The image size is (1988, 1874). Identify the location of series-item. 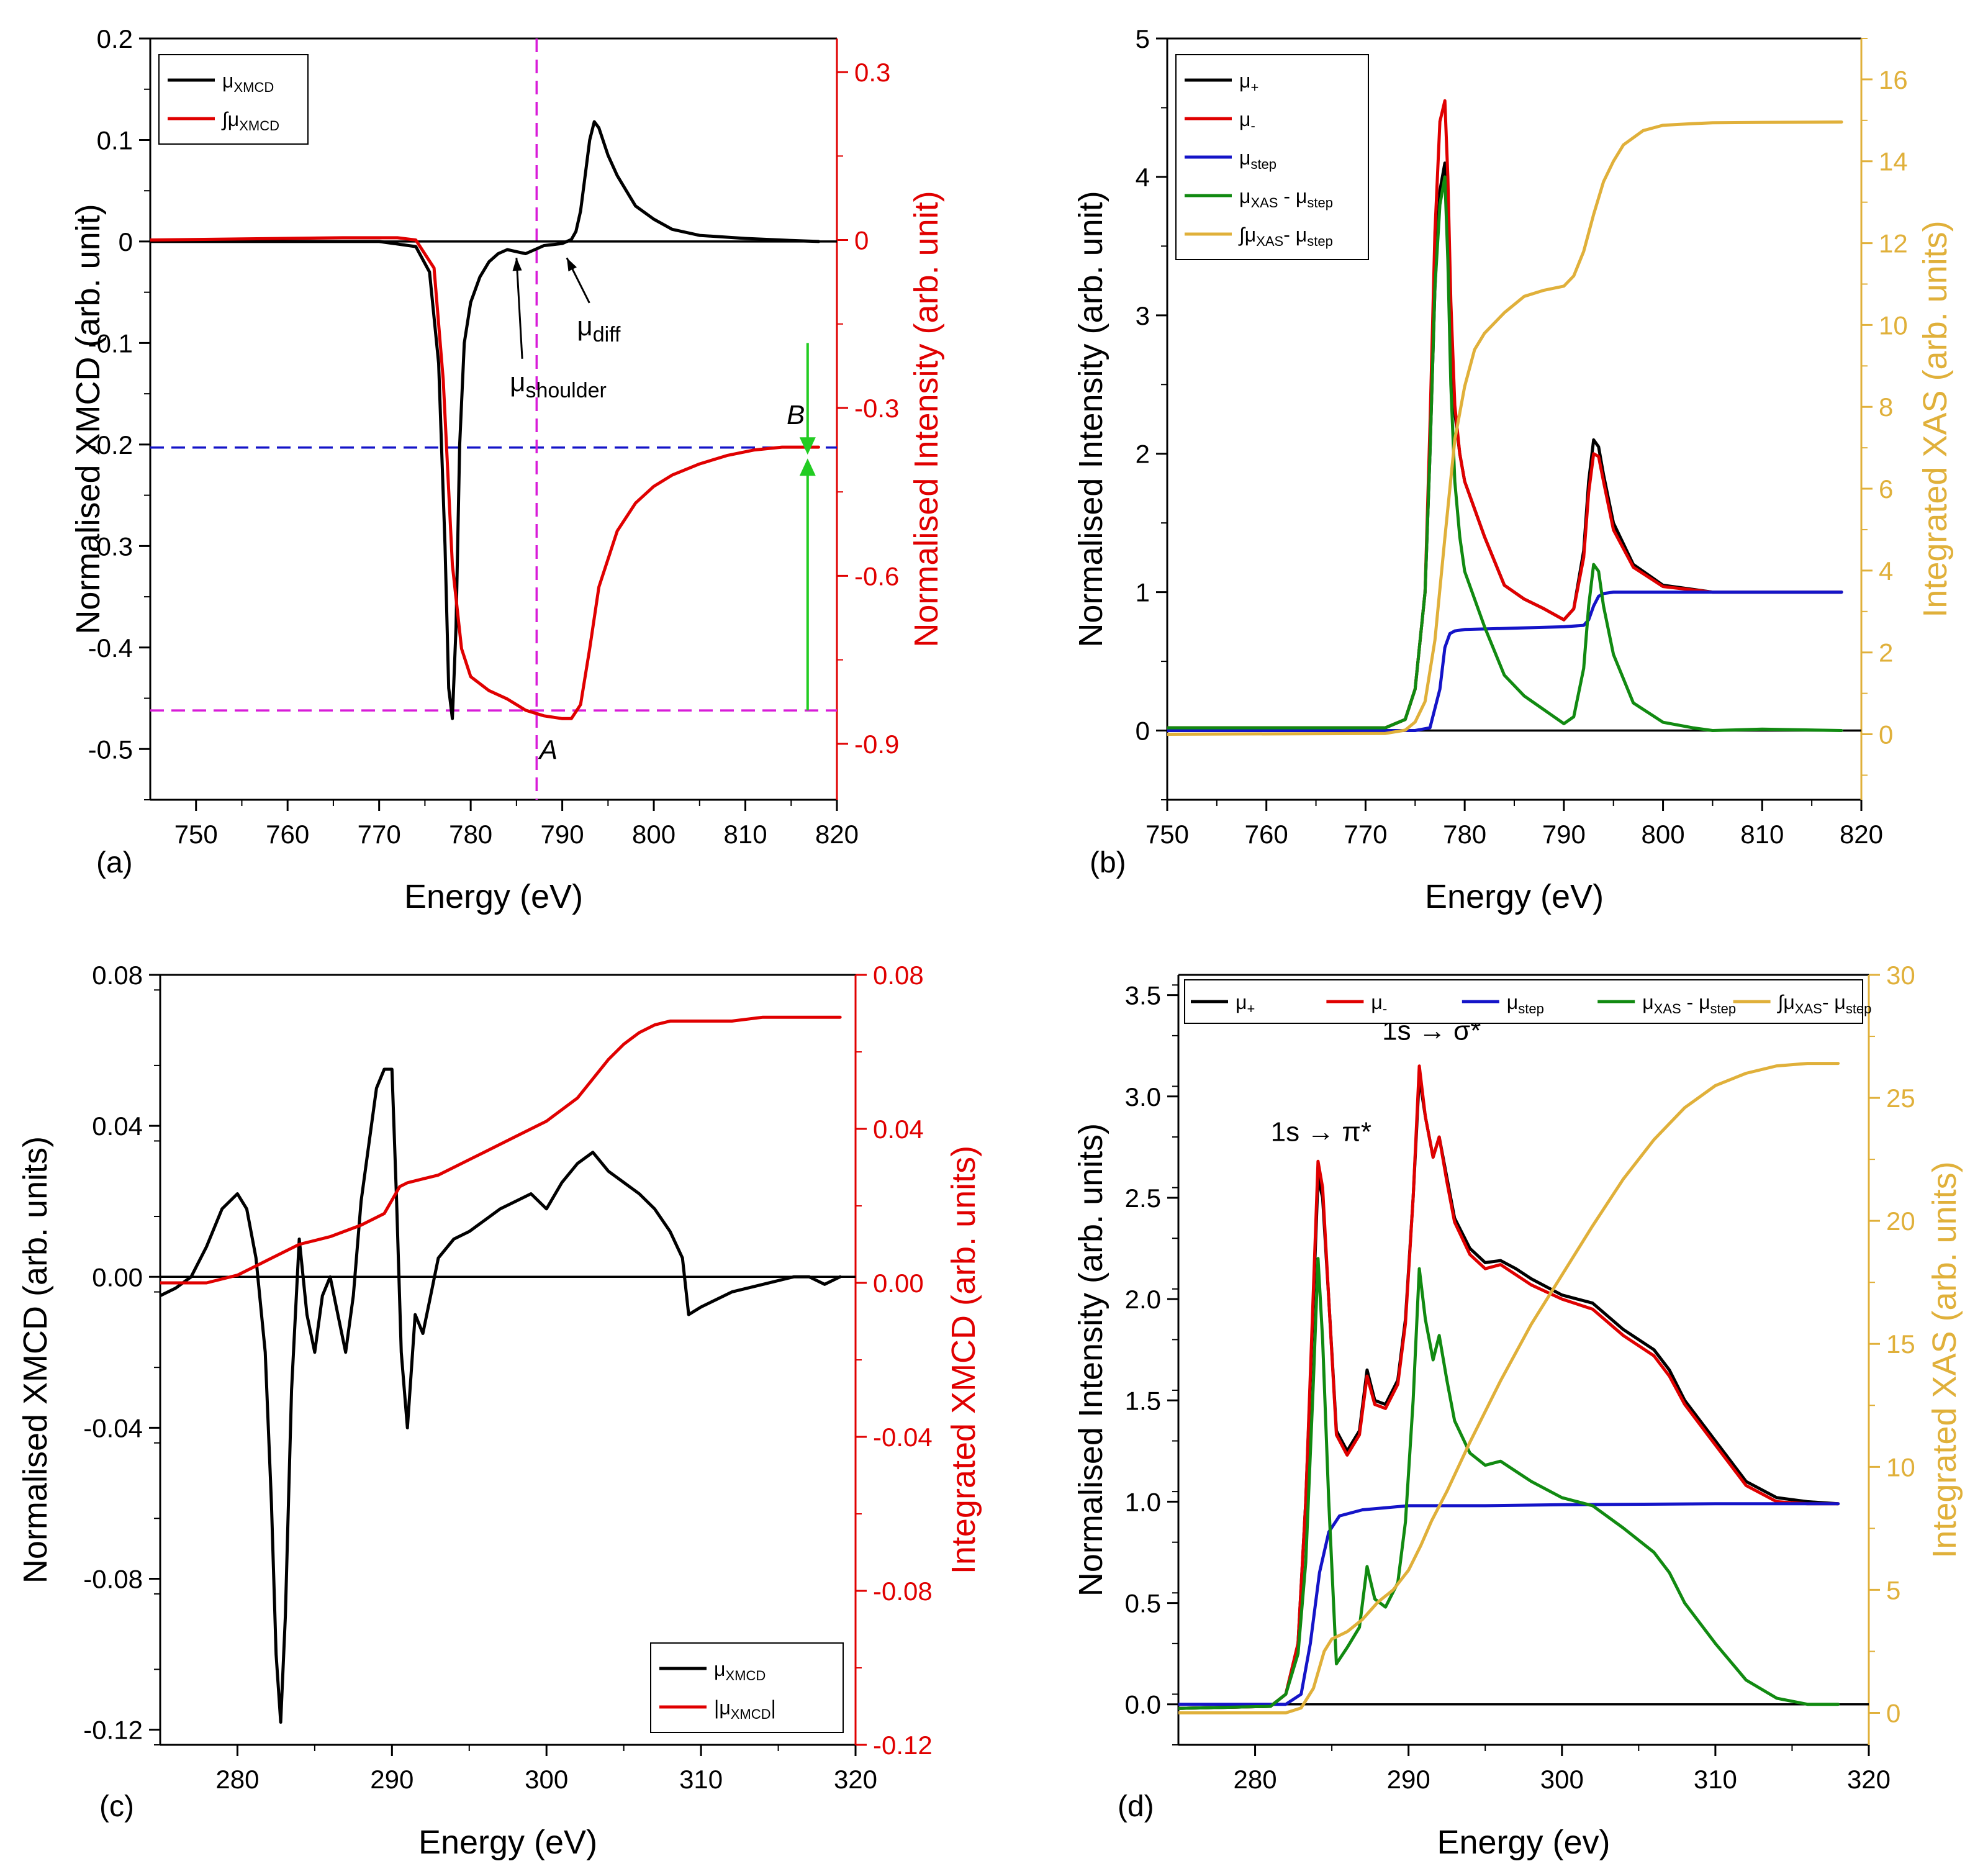
(1509, 1387).